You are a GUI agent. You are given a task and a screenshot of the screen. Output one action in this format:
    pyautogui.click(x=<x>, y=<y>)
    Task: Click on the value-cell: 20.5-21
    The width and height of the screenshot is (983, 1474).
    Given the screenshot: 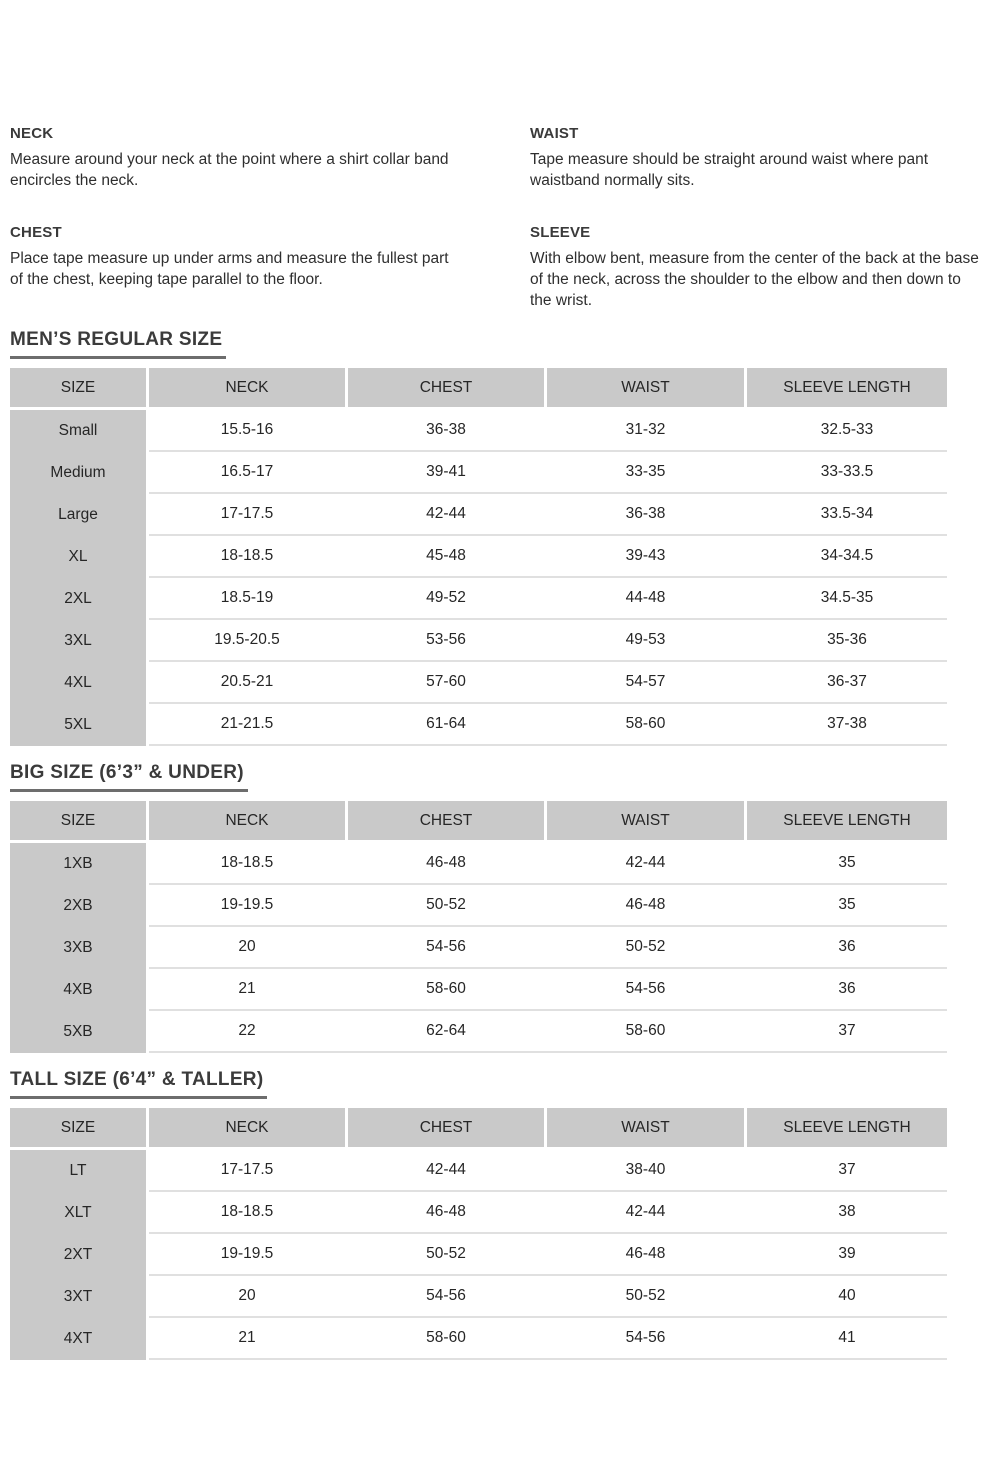 What is the action you would take?
    pyautogui.click(x=247, y=681)
    